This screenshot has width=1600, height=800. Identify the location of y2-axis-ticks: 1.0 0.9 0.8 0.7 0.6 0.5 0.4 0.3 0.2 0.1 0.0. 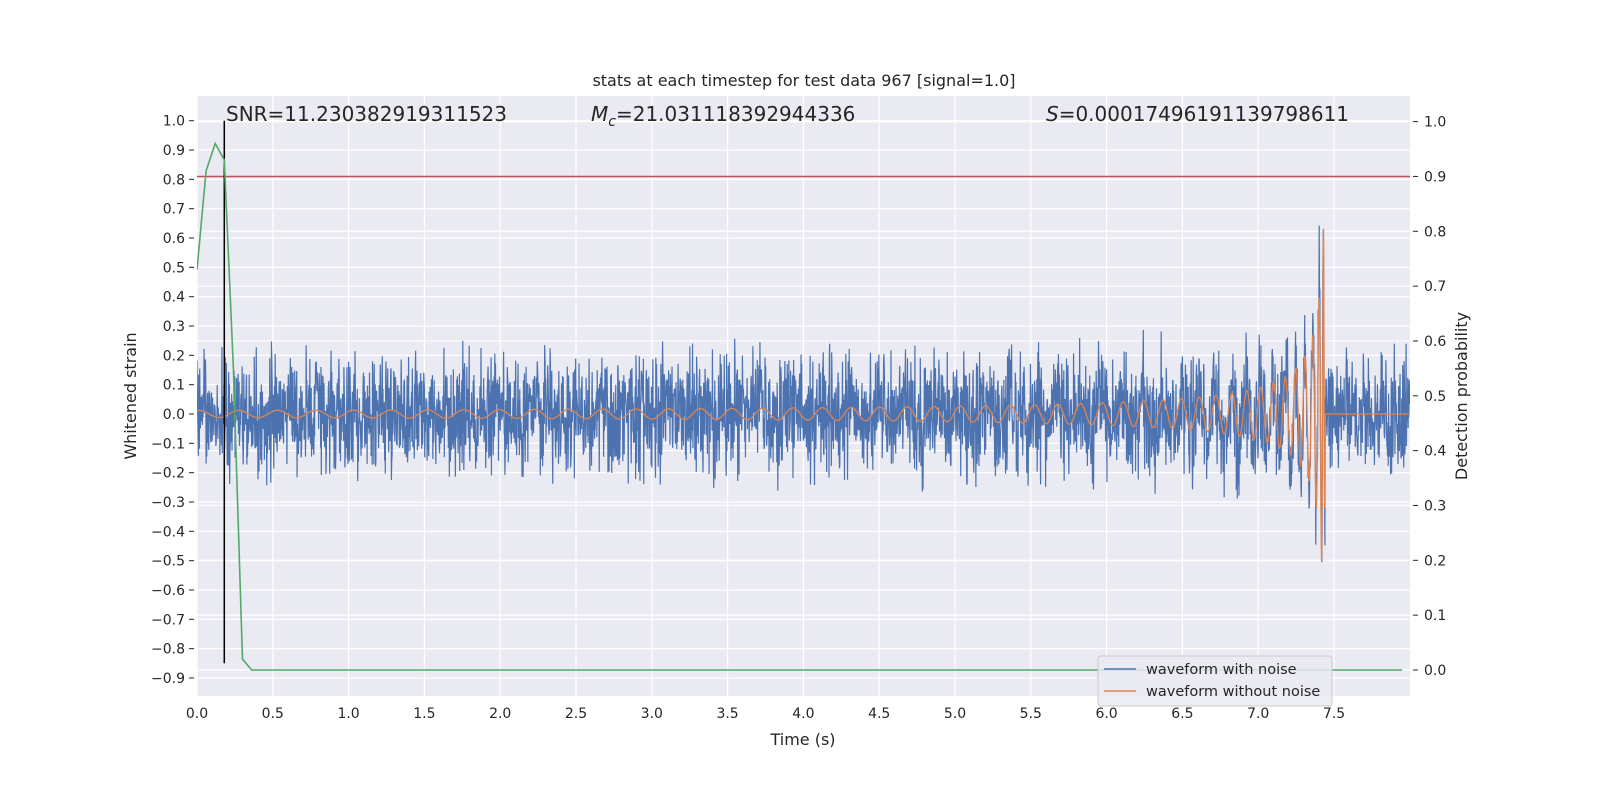
(1429, 397).